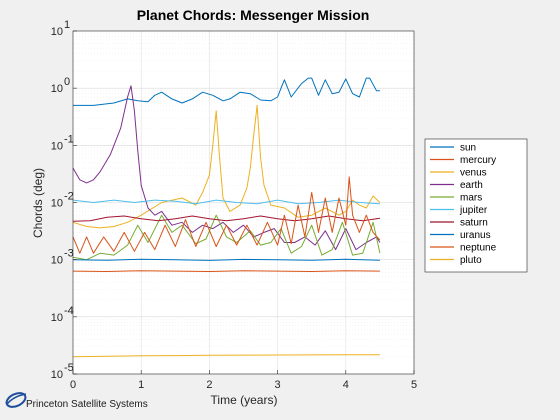 The height and width of the screenshot is (420, 560). I want to click on series-line-jupiter, so click(226, 202).